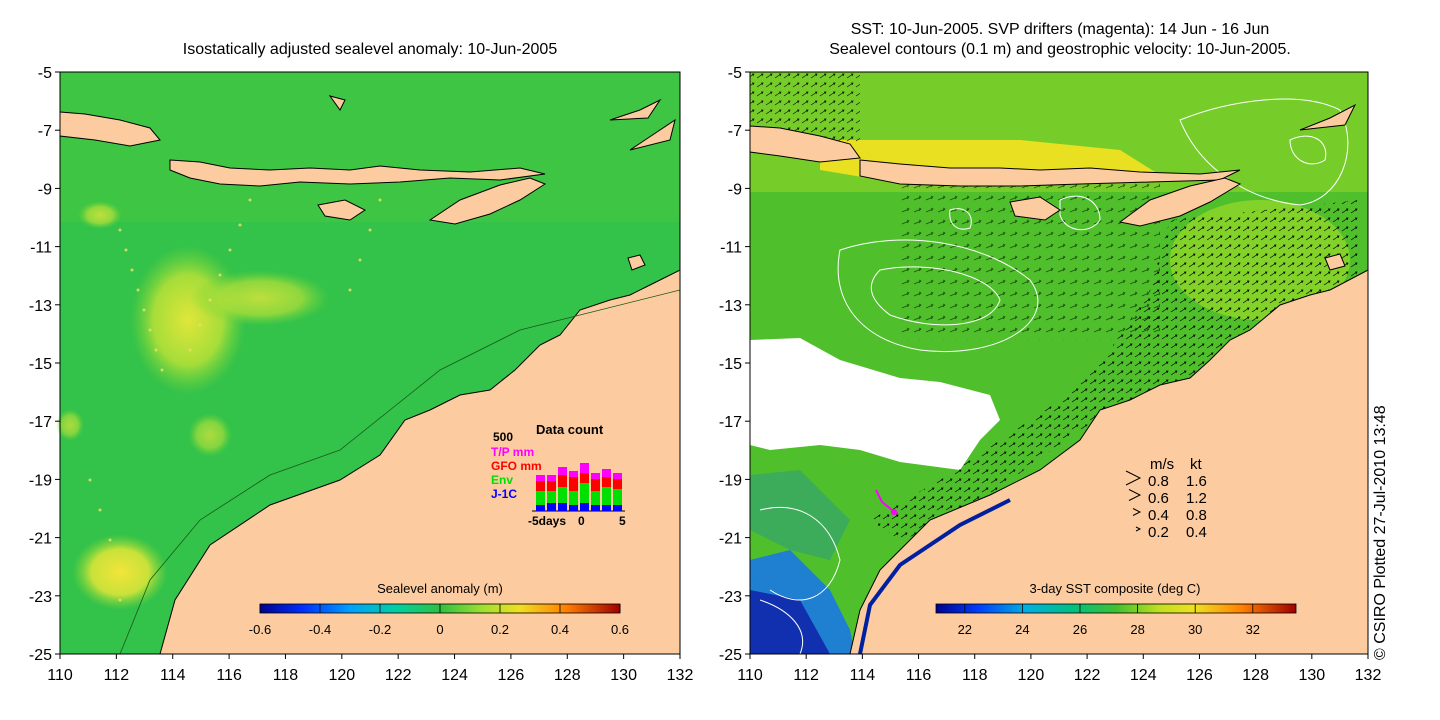 The width and height of the screenshot is (1440, 720). What do you see at coordinates (1196, 498) in the screenshot?
I see `velocity-kt: 1.2` at bounding box center [1196, 498].